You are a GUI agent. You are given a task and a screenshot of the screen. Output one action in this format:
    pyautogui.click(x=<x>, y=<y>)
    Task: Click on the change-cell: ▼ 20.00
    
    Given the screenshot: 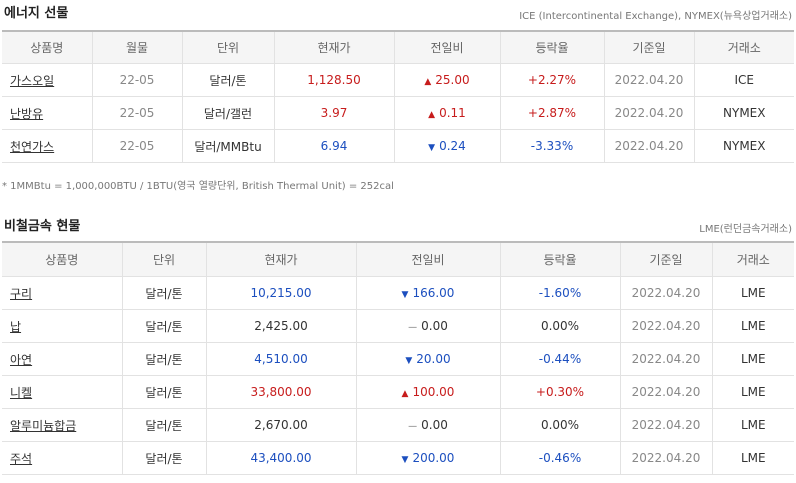 What is the action you would take?
    pyautogui.click(x=427, y=359)
    